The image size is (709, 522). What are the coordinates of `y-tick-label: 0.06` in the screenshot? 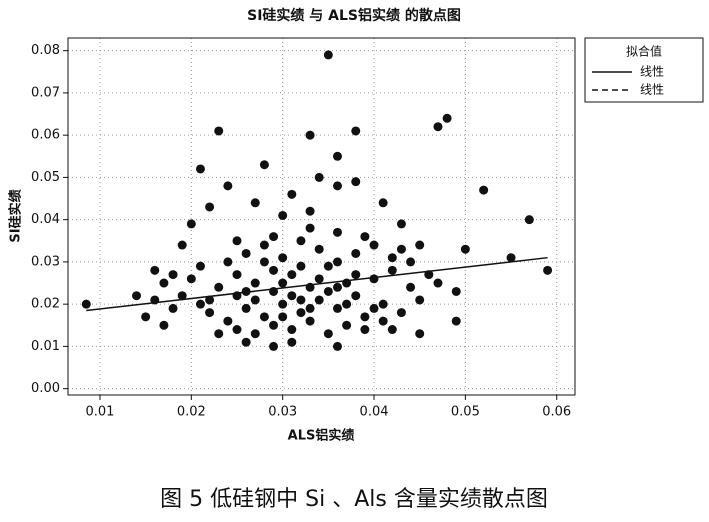 It's located at (45, 135).